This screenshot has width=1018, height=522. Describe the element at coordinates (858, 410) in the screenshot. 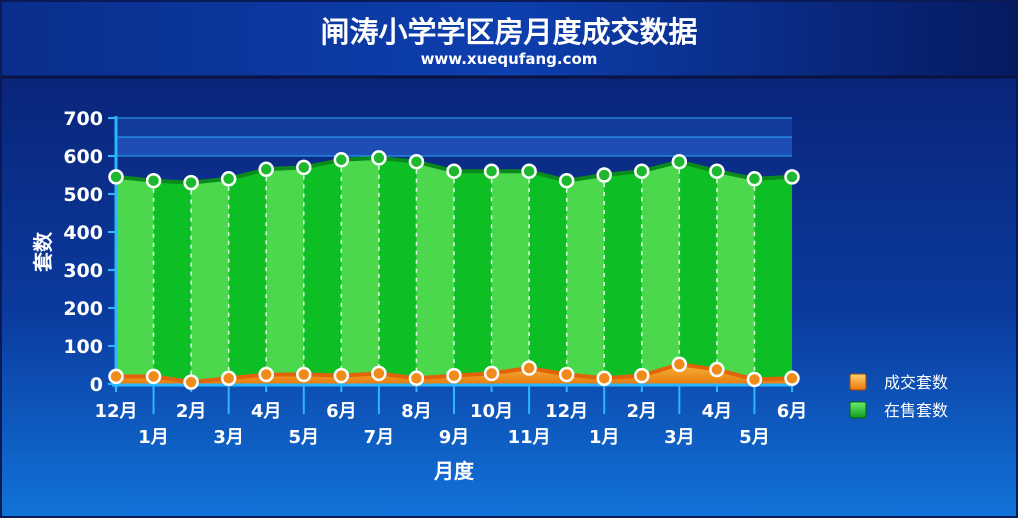

I see `legend-swatch-listing` at that location.